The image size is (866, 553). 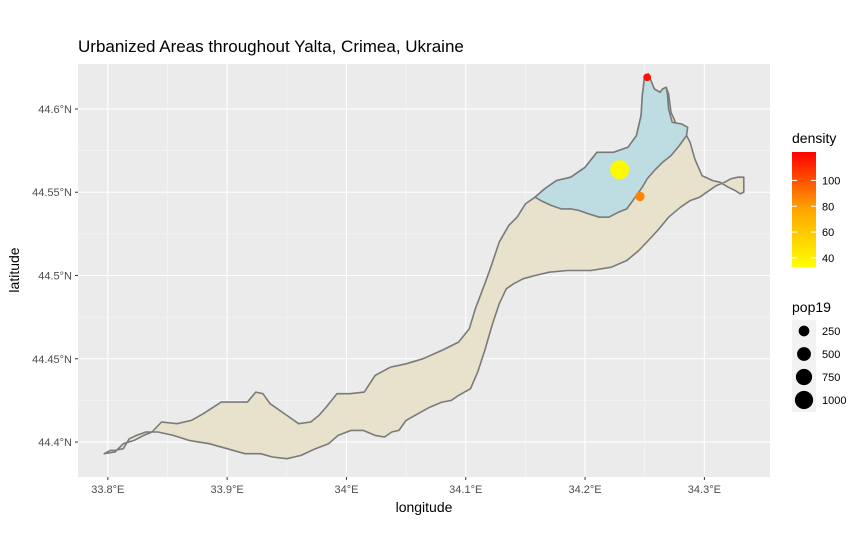 I want to click on pop19-legend-title: pop19, so click(x=811, y=307).